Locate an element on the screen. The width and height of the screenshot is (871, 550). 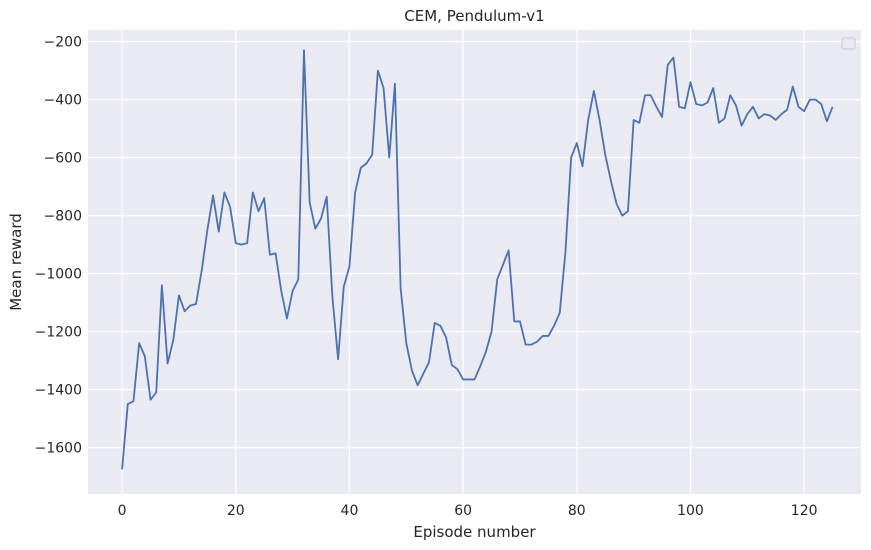
chart-title: CEM, Pendulum-v1 is located at coordinates (474, 16).